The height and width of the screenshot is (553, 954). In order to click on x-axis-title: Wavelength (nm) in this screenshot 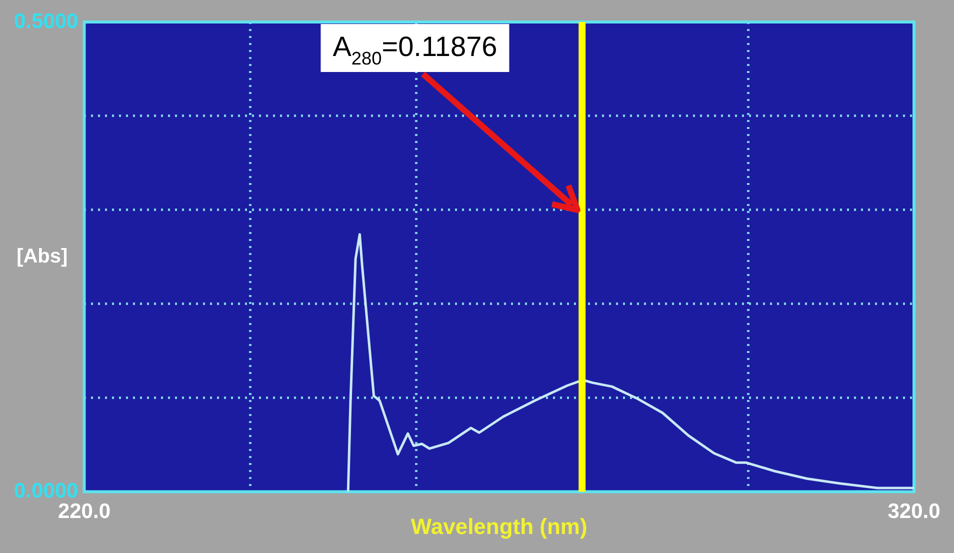, I will do `click(499, 526)`.